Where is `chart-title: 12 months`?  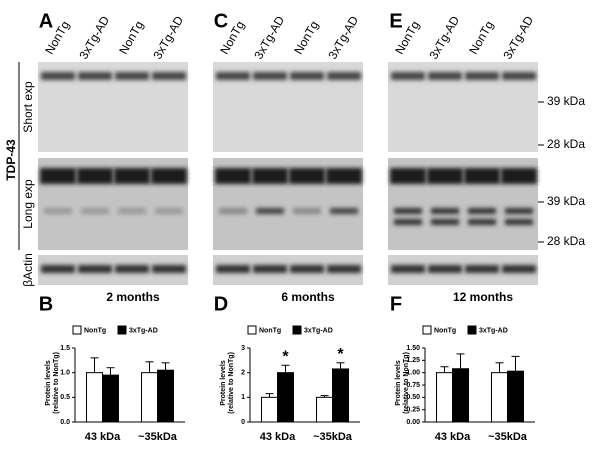 chart-title: 12 months is located at coordinates (483, 297).